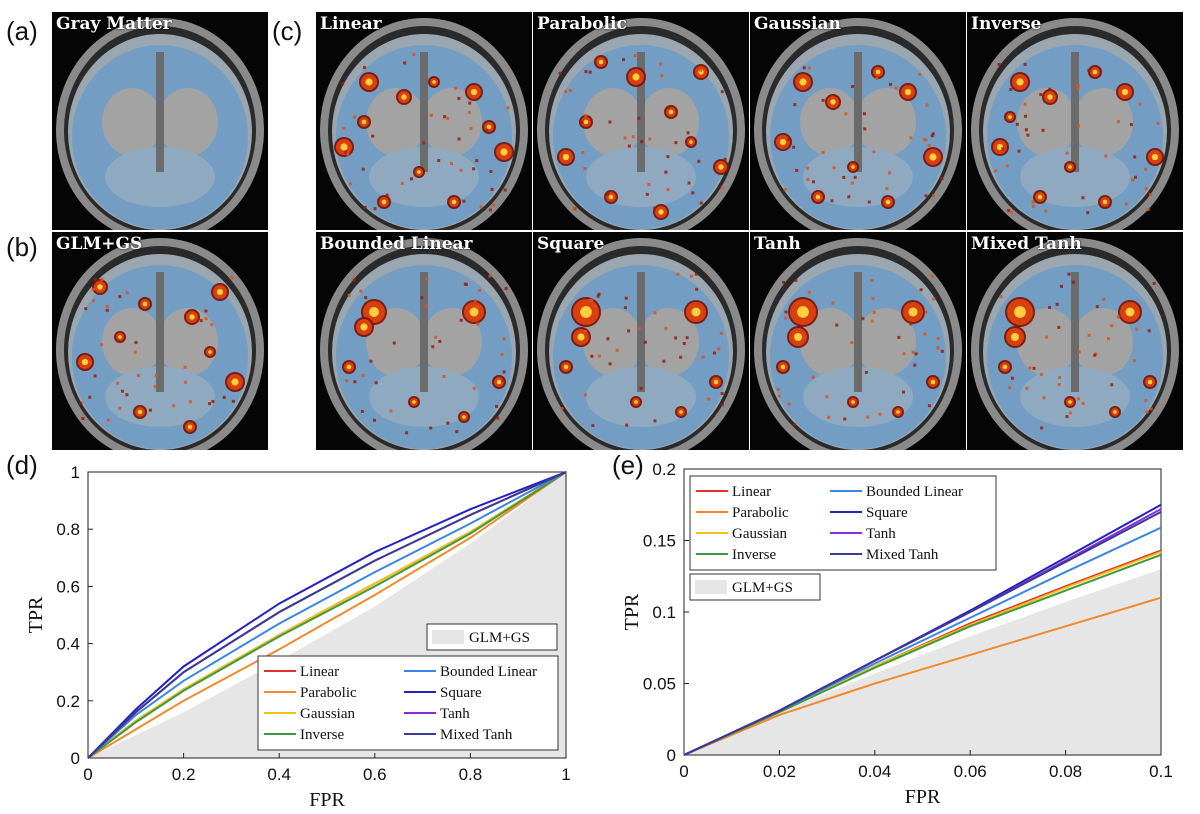 The width and height of the screenshot is (1200, 814). What do you see at coordinates (424, 341) in the screenshot?
I see `brain-image-bounded-linear: Bounded Linear` at bounding box center [424, 341].